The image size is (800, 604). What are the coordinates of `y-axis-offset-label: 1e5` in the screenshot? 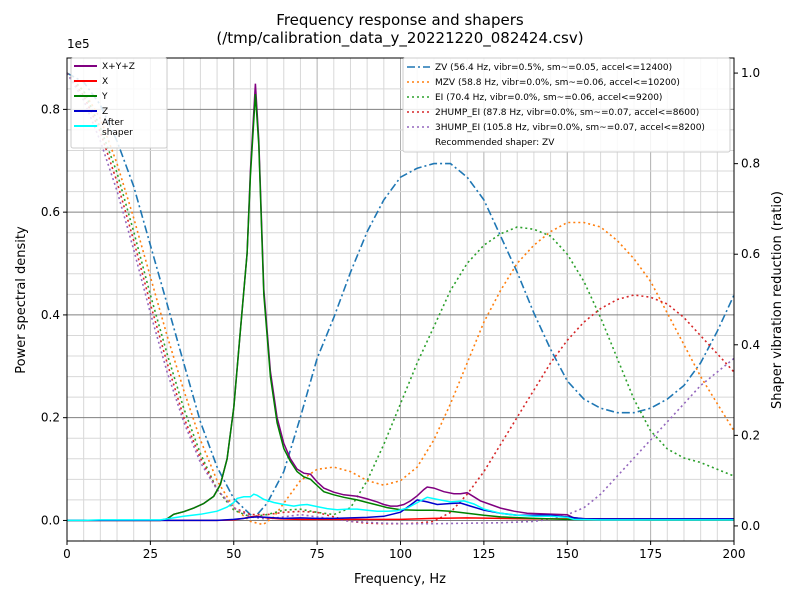 It's located at (78, 44).